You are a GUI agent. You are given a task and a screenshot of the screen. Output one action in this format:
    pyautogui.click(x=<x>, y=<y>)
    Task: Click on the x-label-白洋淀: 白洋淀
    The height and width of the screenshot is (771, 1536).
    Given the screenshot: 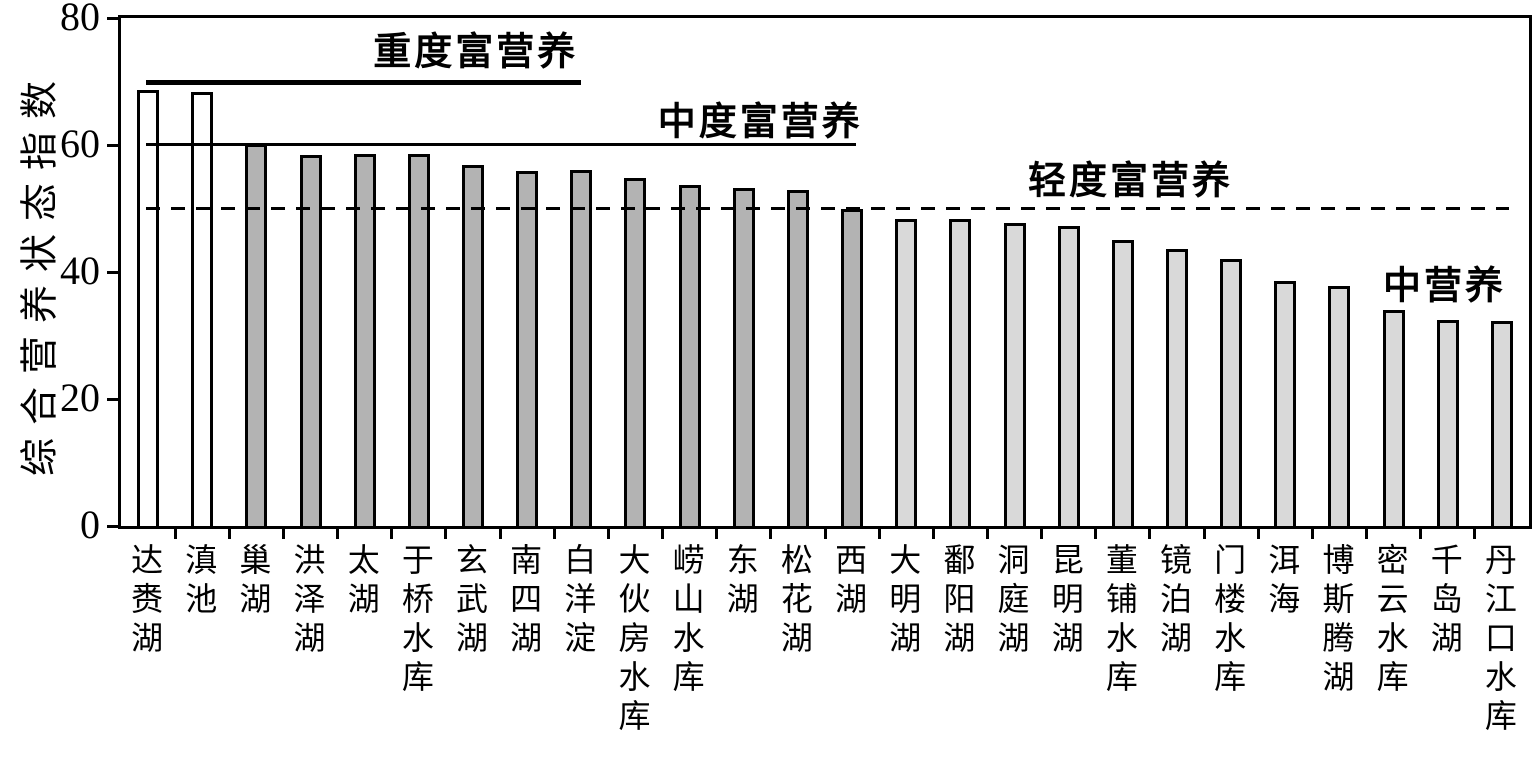 What is the action you would take?
    pyautogui.click(x=578, y=601)
    